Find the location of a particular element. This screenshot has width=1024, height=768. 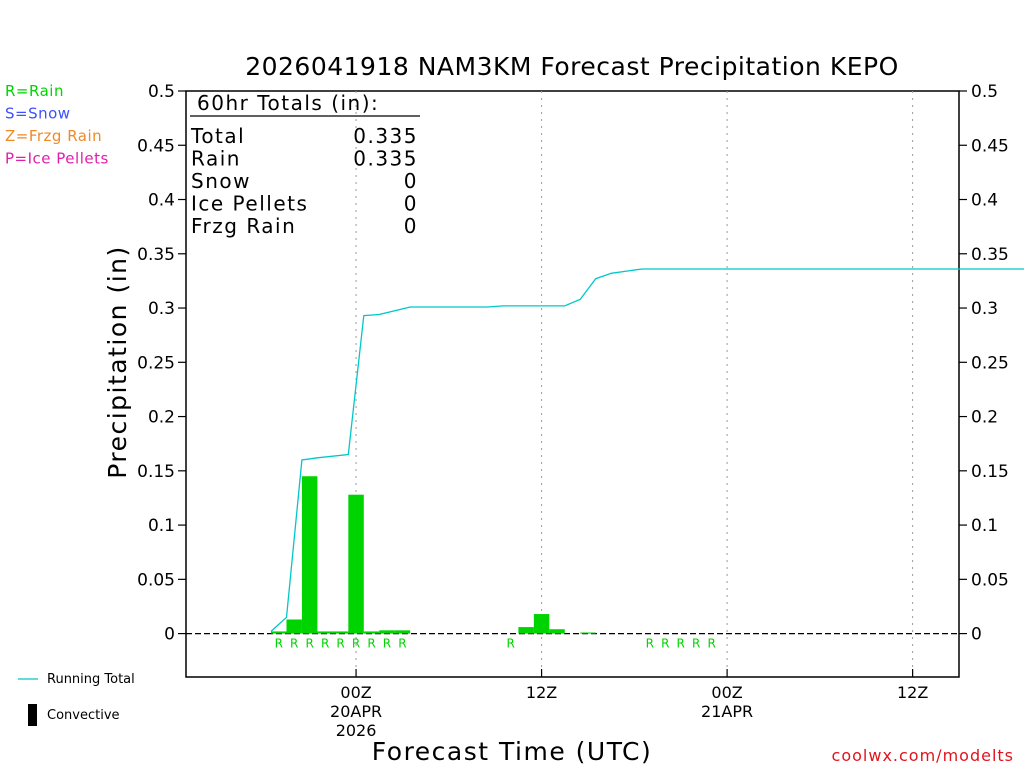

credit-text: coolwx.com/modelts is located at coordinates (923, 755).